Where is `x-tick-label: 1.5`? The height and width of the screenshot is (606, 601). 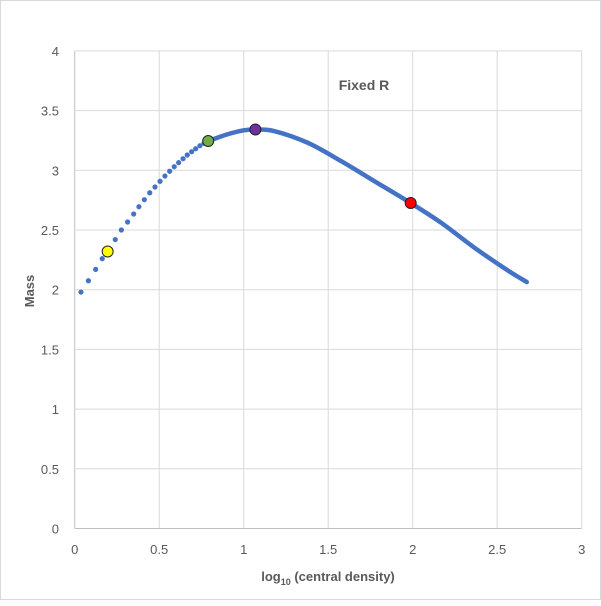
x-tick-label: 1.5 is located at coordinates (328, 549).